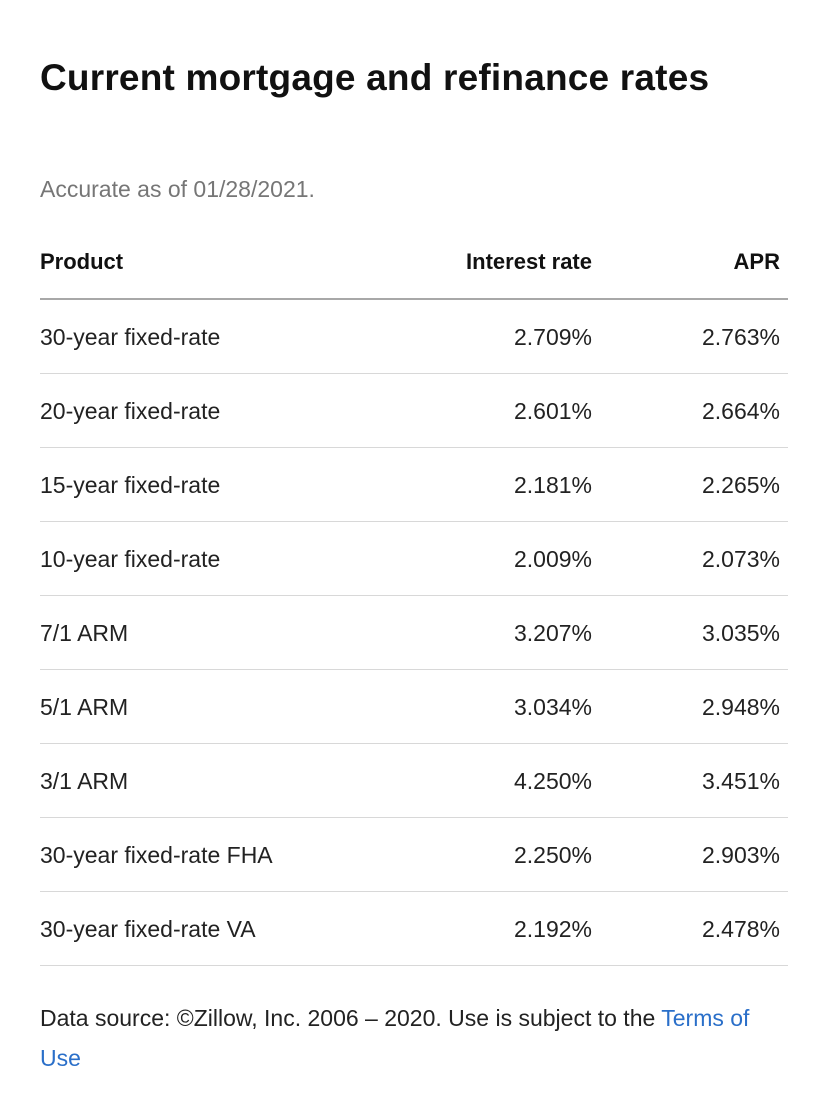  What do you see at coordinates (130, 411) in the screenshot?
I see `product-cell: 20-year fixed-rate` at bounding box center [130, 411].